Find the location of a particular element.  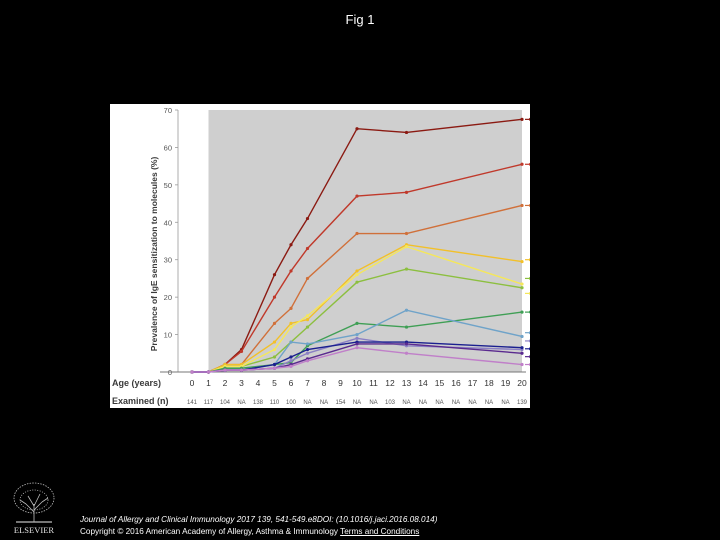

x-tick-label: 7 is located at coordinates (307, 383).